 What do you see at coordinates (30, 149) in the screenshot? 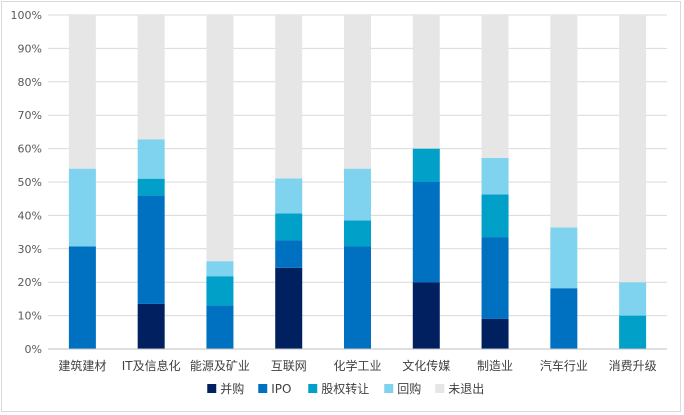
I see `y-tick-label-60: 60%` at bounding box center [30, 149].